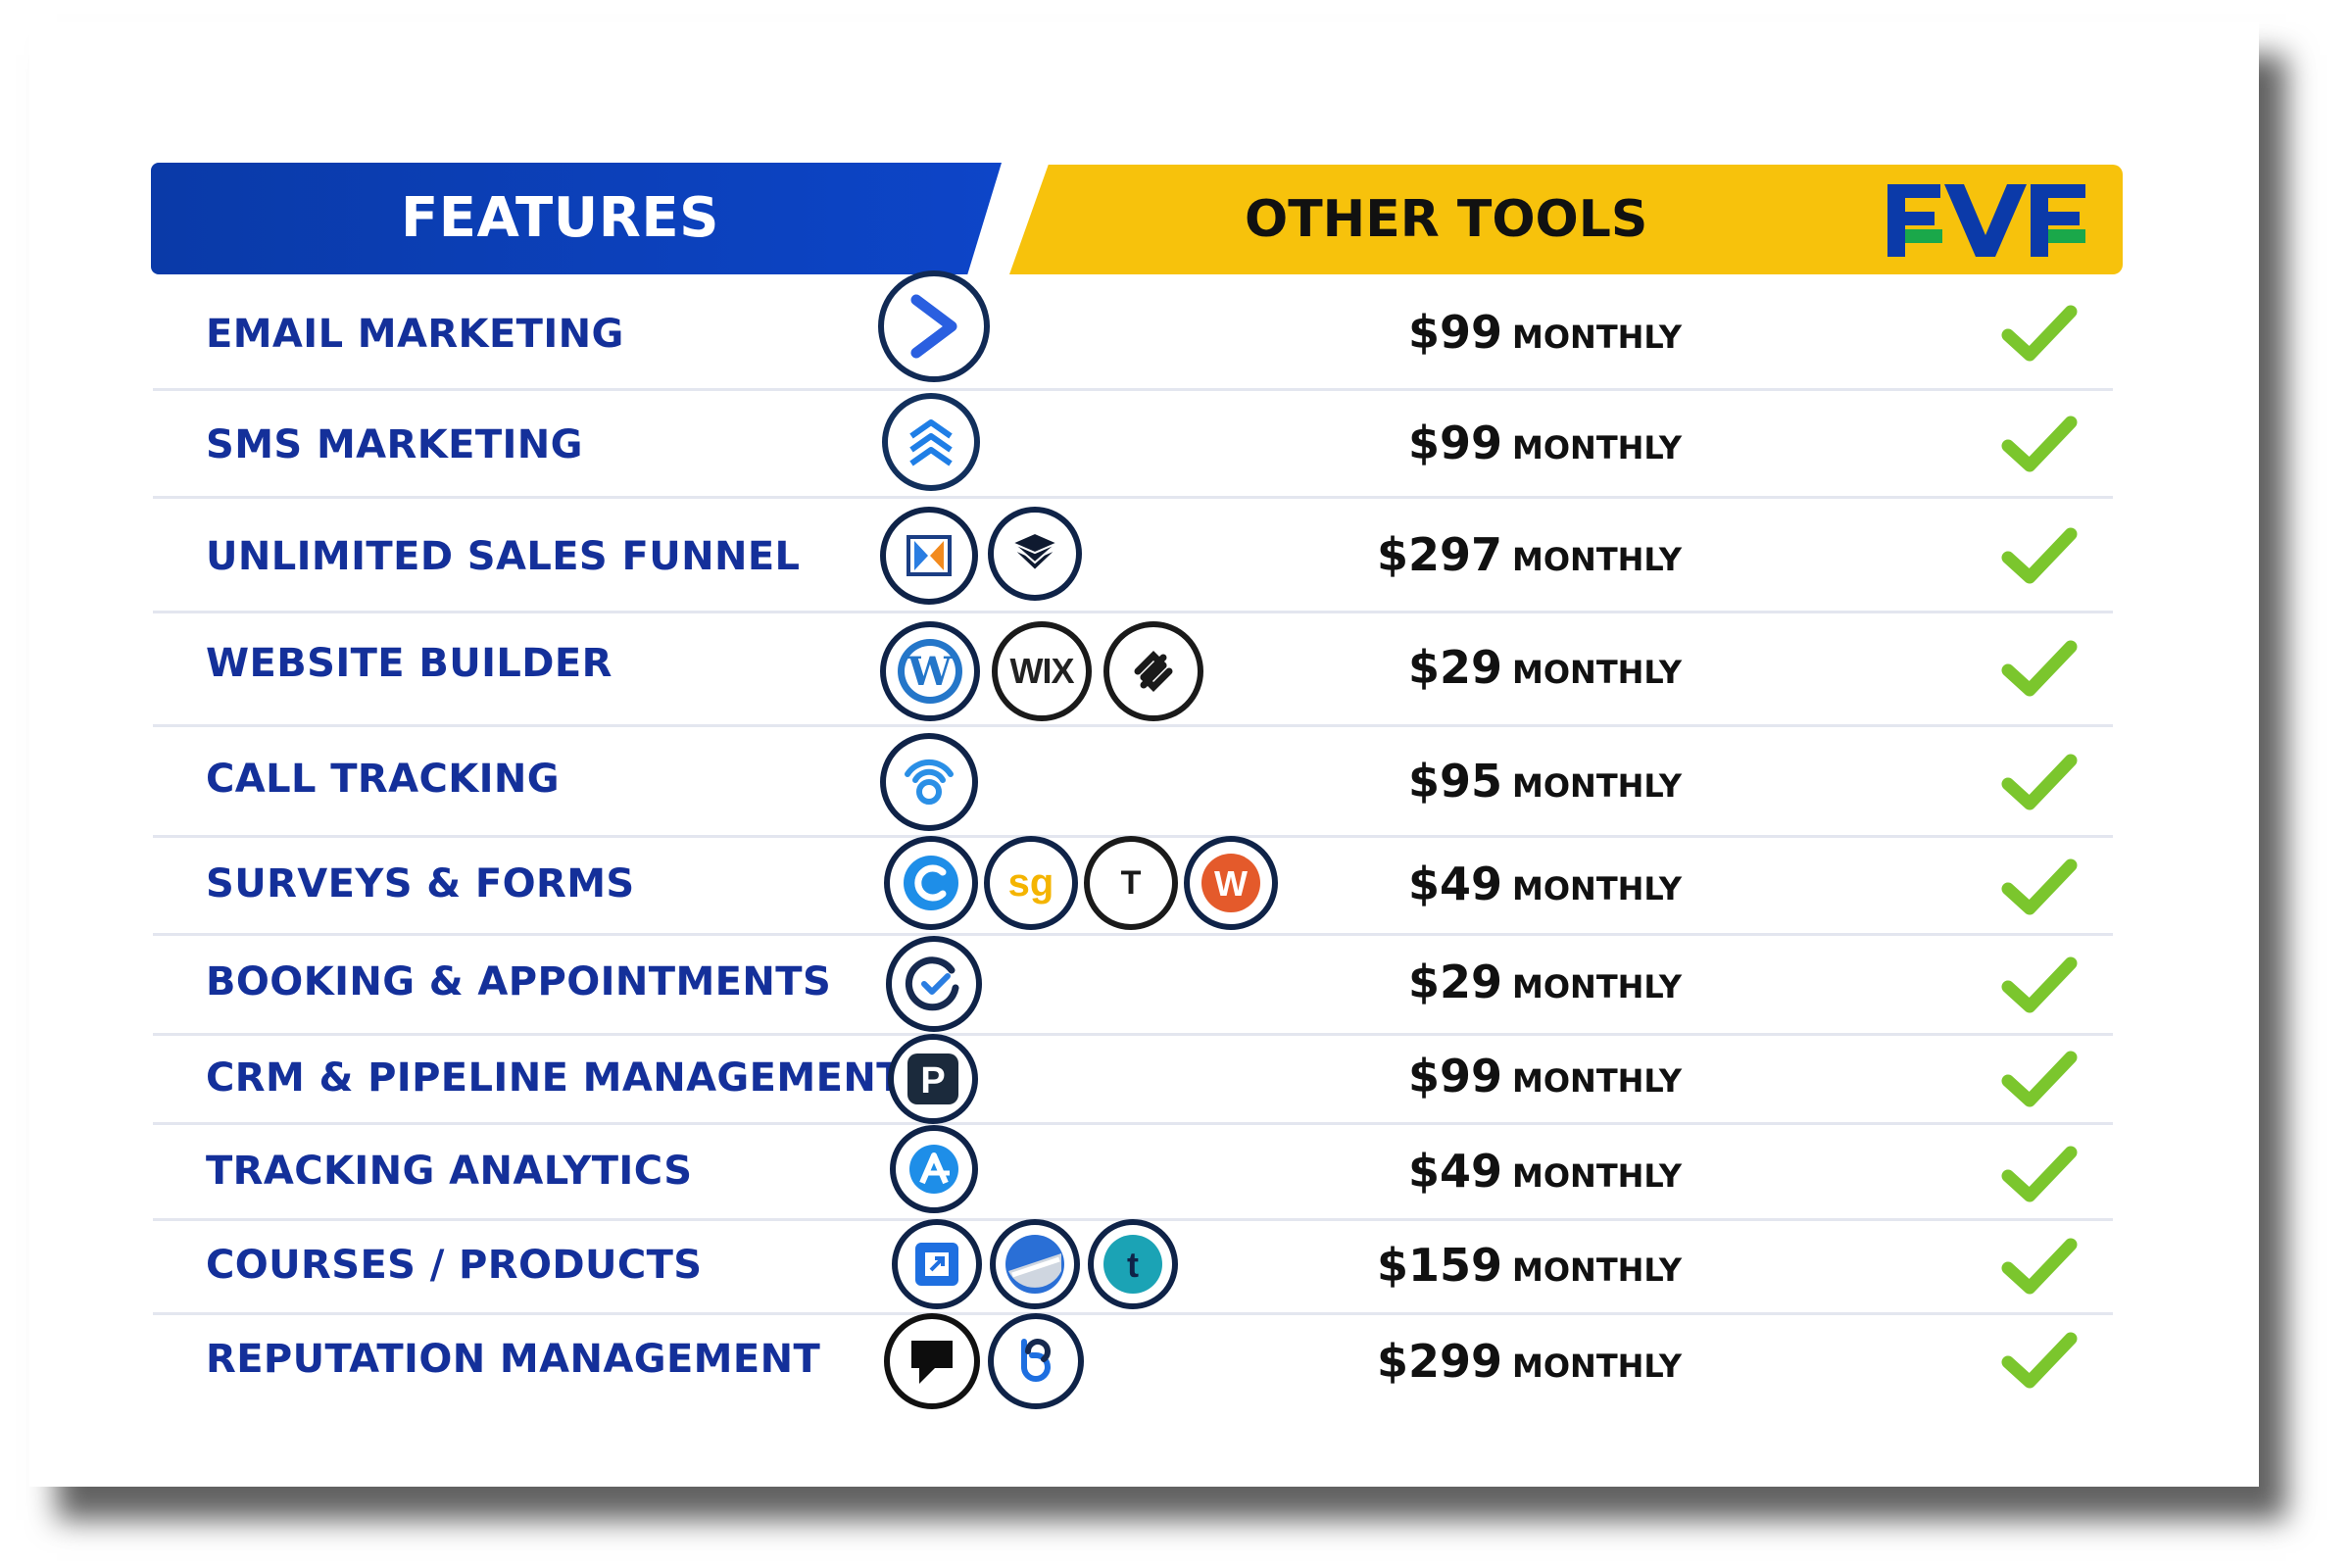 The image size is (2352, 1568). What do you see at coordinates (1133, 986) in the screenshot?
I see `table-row: BOOKING & APPOINTMENTS $29 MONTHLY` at bounding box center [1133, 986].